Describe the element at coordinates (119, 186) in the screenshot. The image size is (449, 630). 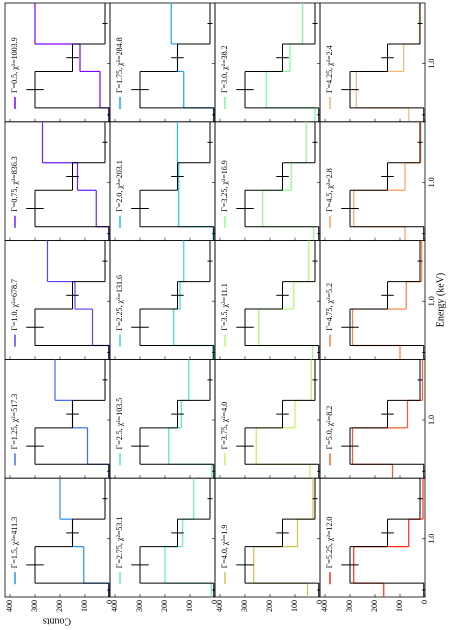
I see `legend-label: Γ=2.0, χ²=203.1` at that location.